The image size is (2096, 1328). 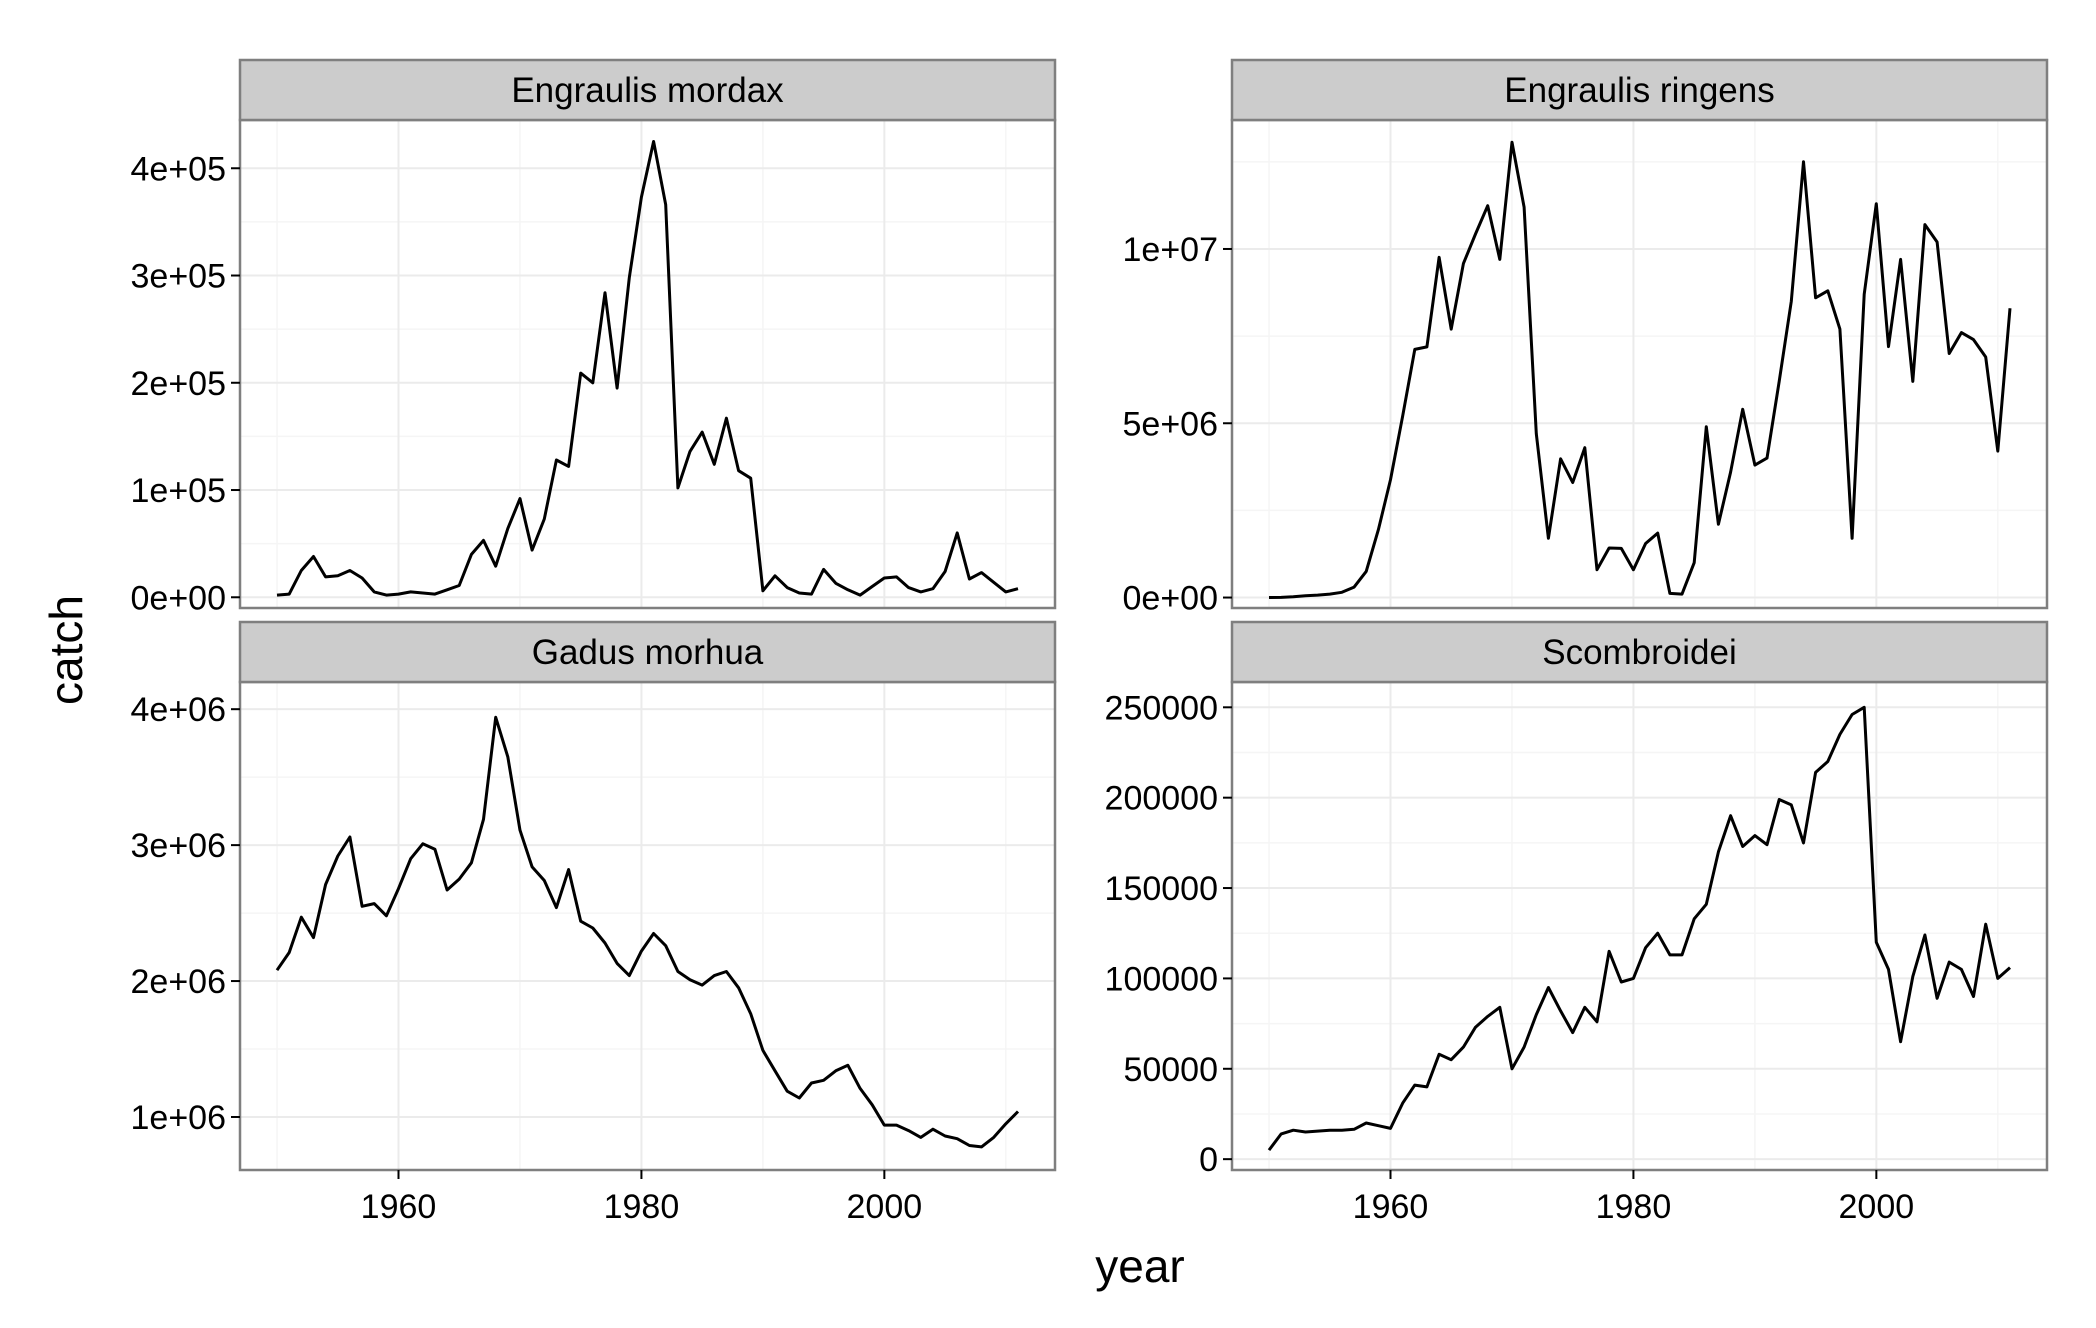 I want to click on facet-strip-label: Engraulis mordax, so click(x=647, y=90).